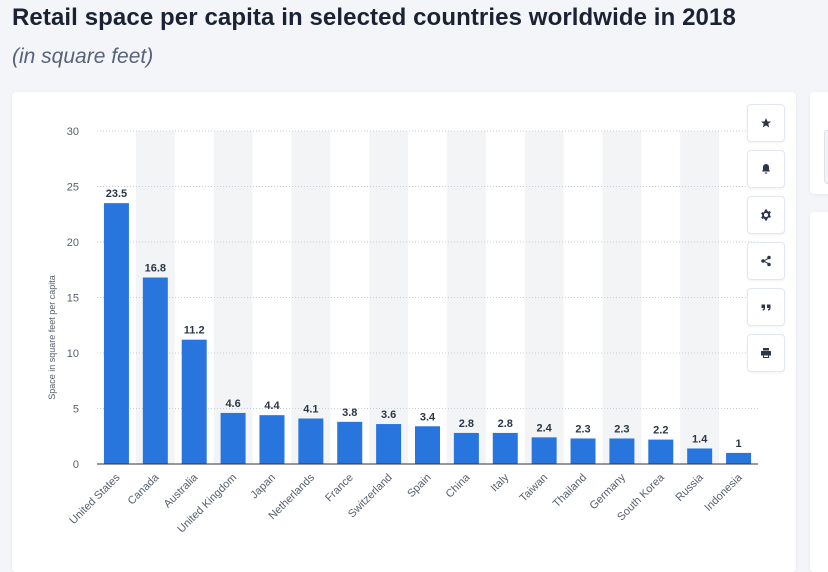 The image size is (828, 572). I want to click on y-tick-label: 15, so click(73, 299).